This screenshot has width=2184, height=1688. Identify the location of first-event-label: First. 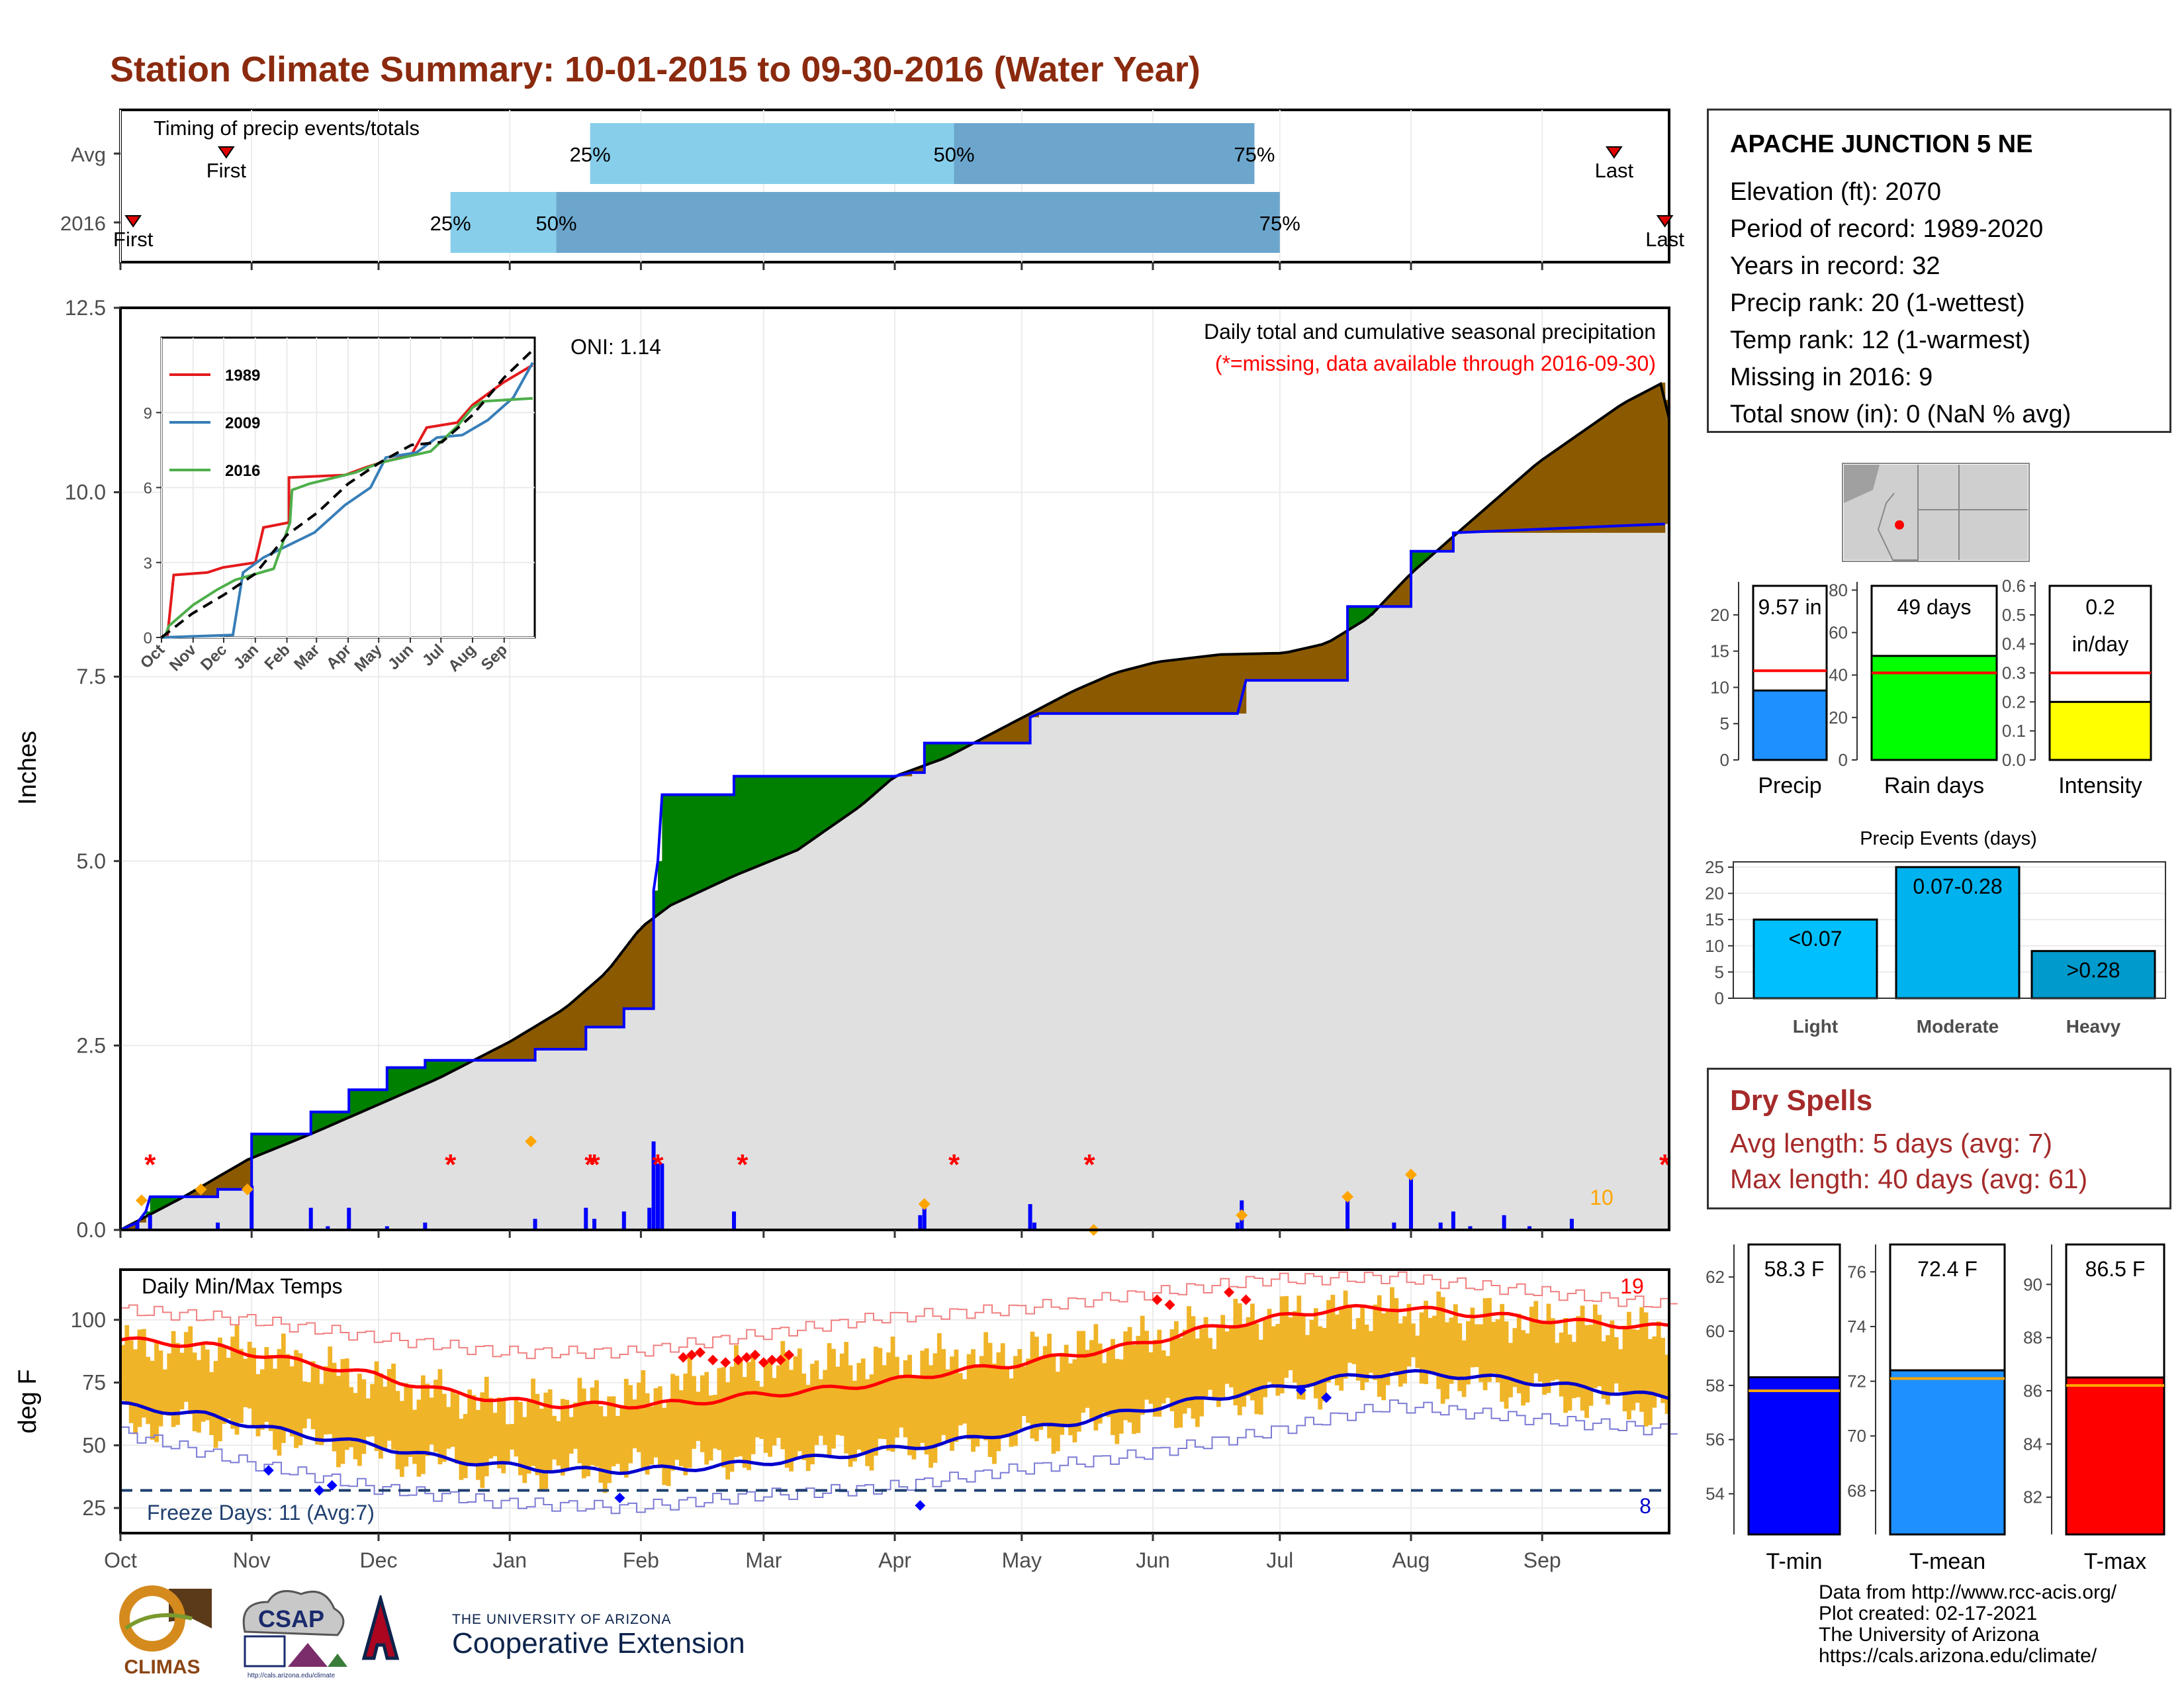
(226, 170).